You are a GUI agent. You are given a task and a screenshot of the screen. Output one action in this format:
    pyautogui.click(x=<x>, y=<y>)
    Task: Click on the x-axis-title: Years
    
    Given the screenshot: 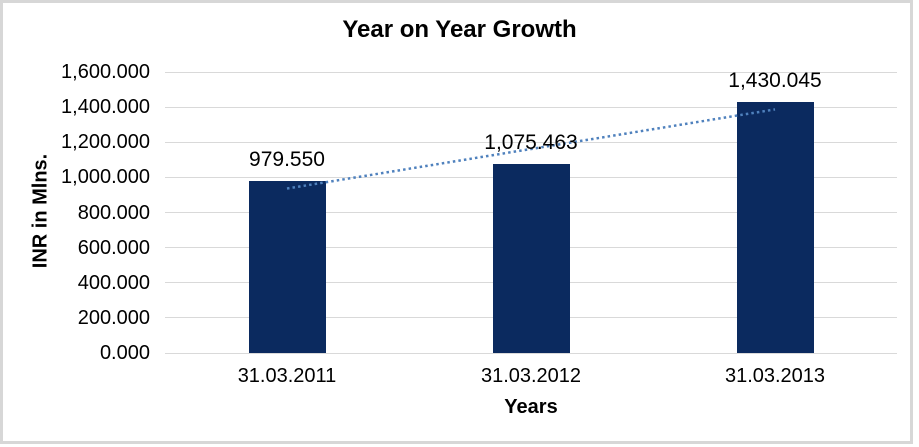 What is the action you would take?
    pyautogui.click(x=531, y=407)
    